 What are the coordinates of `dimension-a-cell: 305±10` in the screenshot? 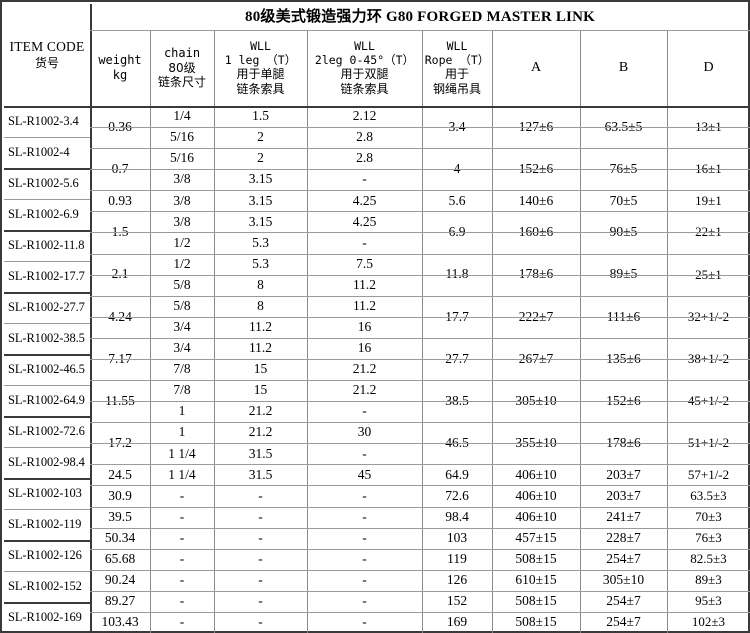 It's located at (536, 400).